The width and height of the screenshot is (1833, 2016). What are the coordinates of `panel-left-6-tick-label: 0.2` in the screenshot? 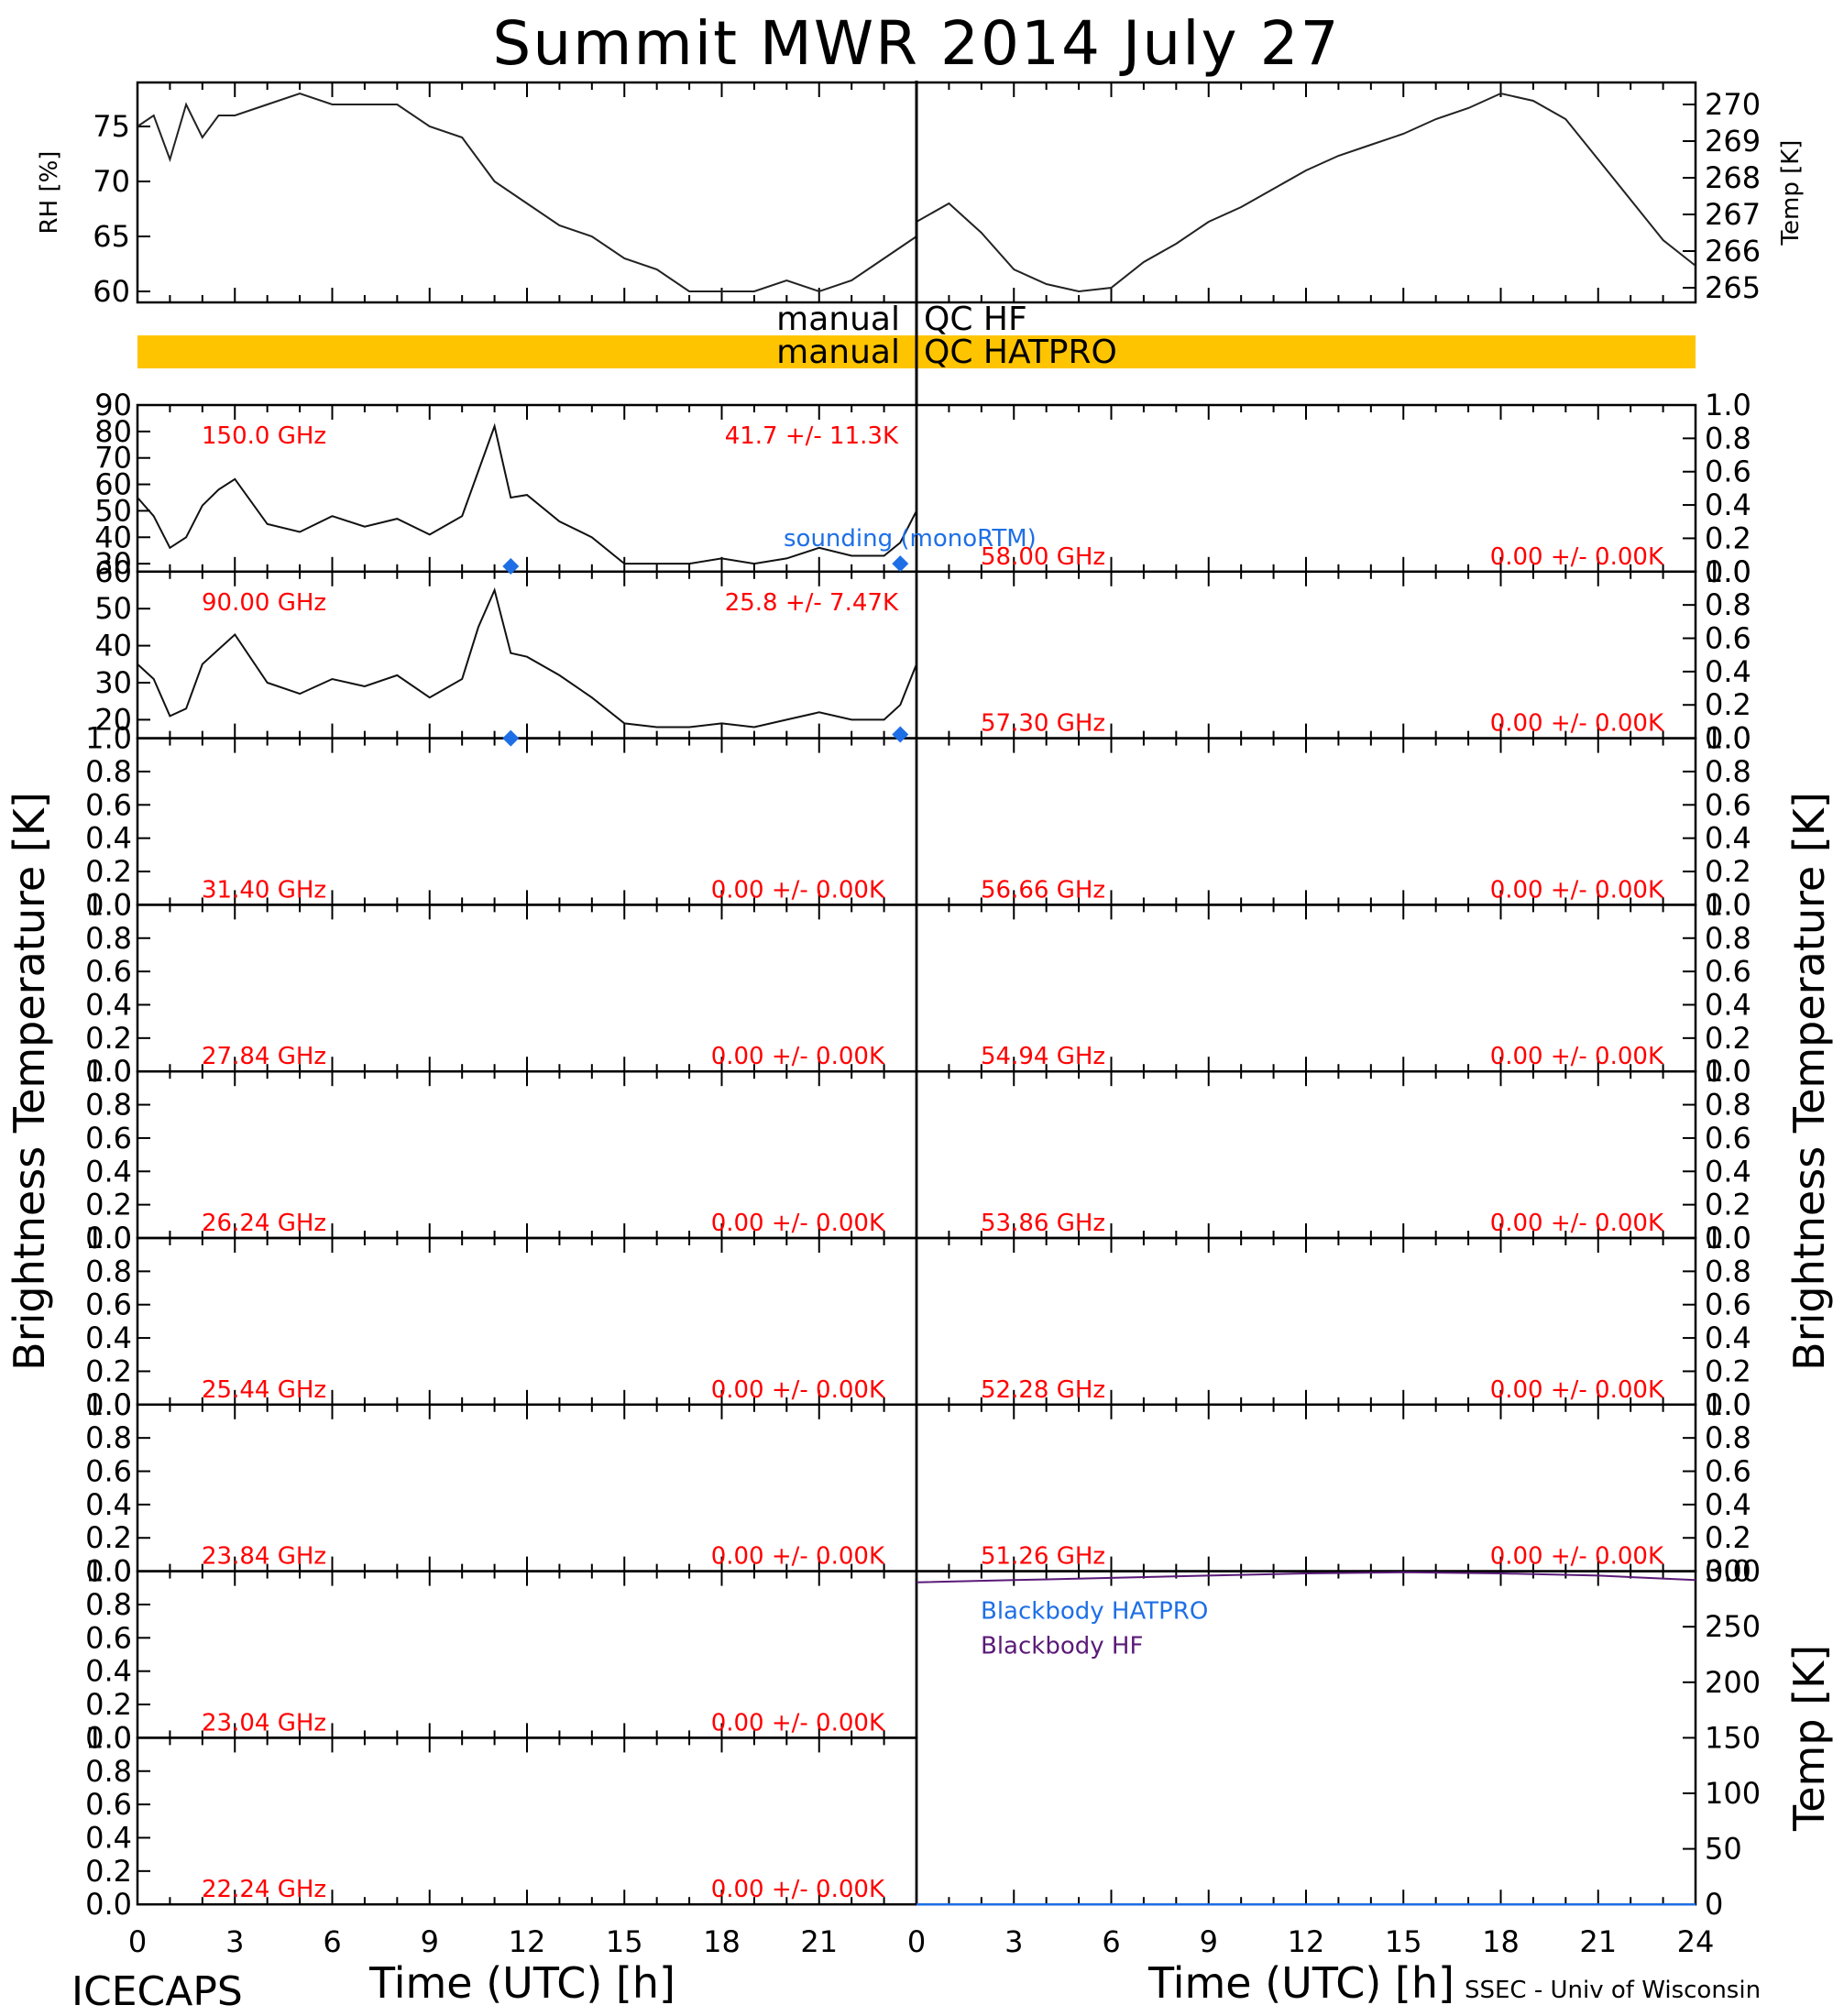 It's located at (108, 1537).